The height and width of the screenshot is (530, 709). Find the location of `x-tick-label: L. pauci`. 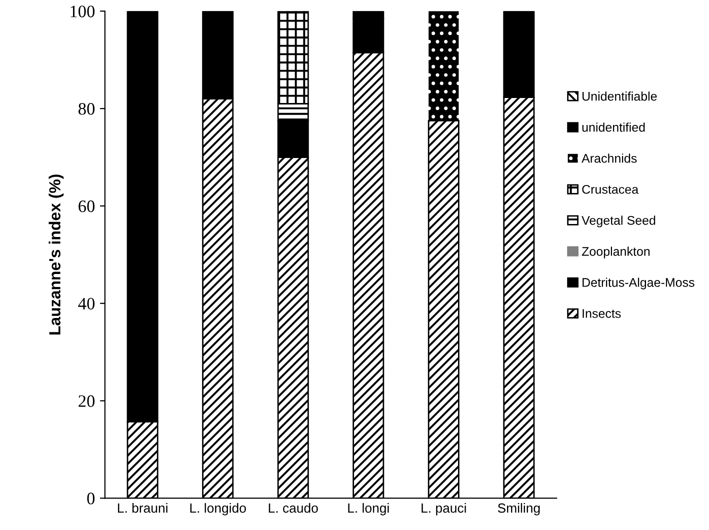

x-tick-label: L. pauci is located at coordinates (444, 509).